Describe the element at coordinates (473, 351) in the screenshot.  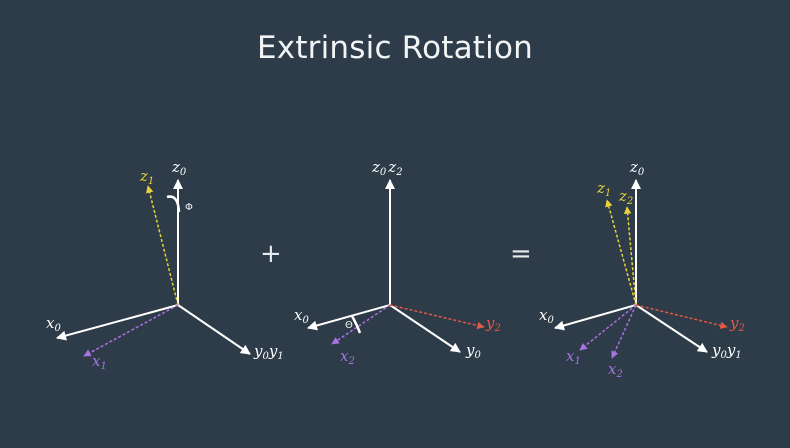
I see `label-y0: y0` at that location.